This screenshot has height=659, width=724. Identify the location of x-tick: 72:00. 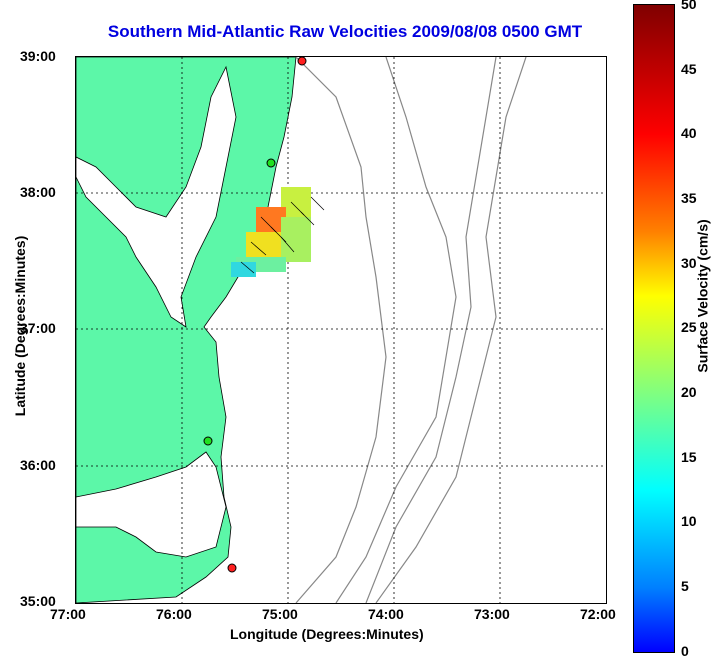
(598, 614).